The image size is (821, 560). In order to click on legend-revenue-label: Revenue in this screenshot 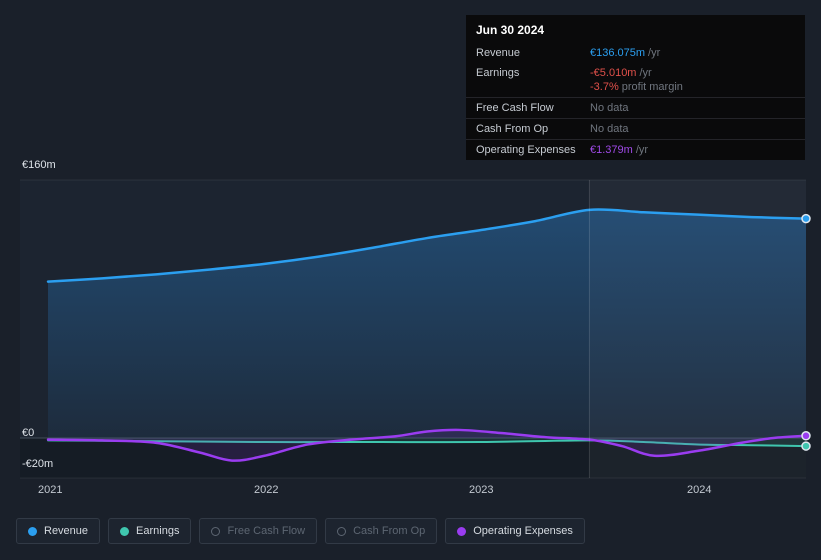, I will do `click(66, 531)`.